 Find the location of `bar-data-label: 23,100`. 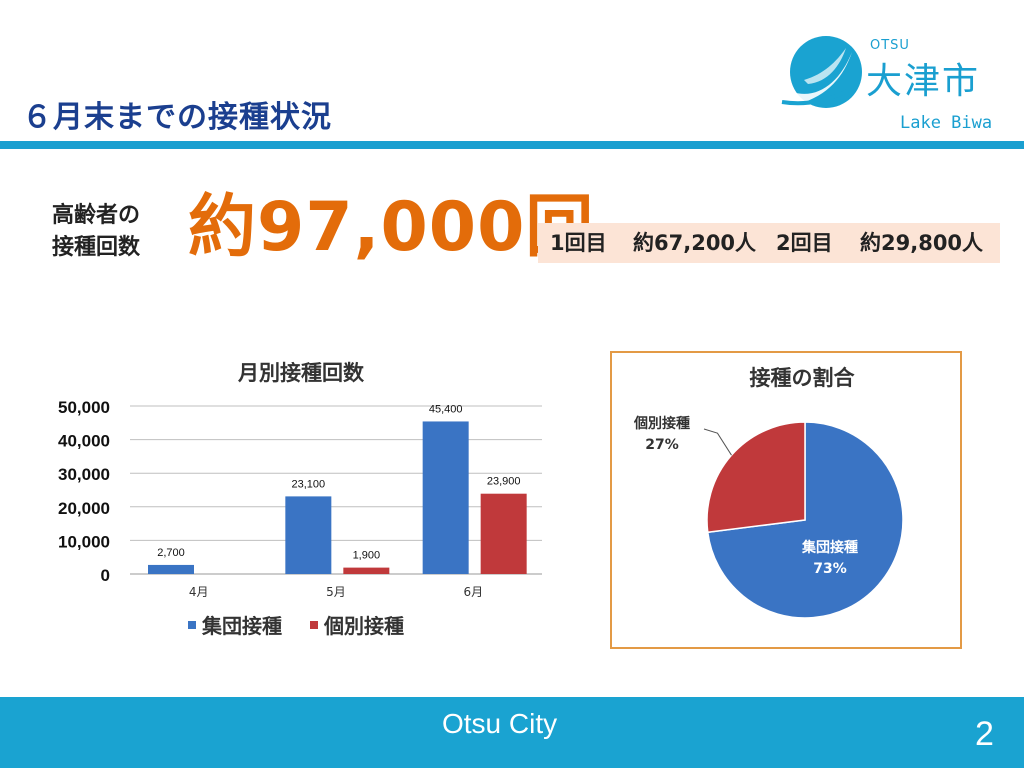

bar-data-label: 23,100 is located at coordinates (309, 484).